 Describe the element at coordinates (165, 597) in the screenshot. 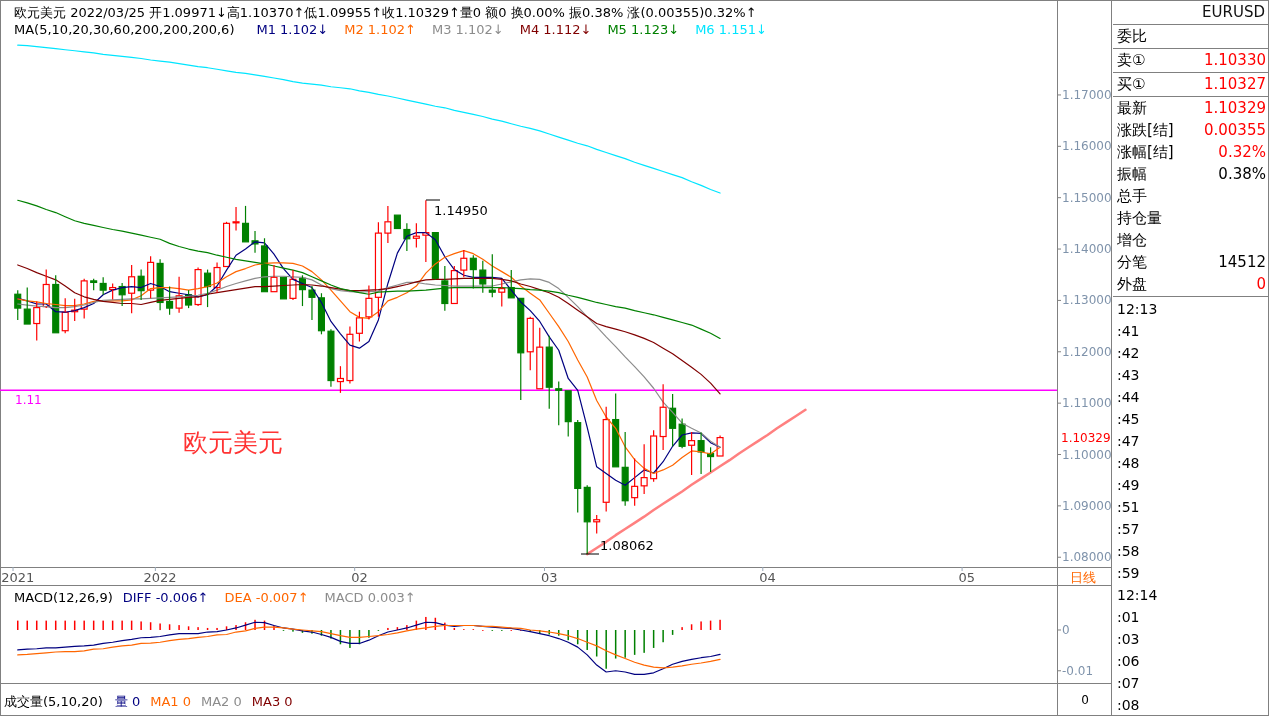

I see `text: DIFF -0.006↑` at that location.